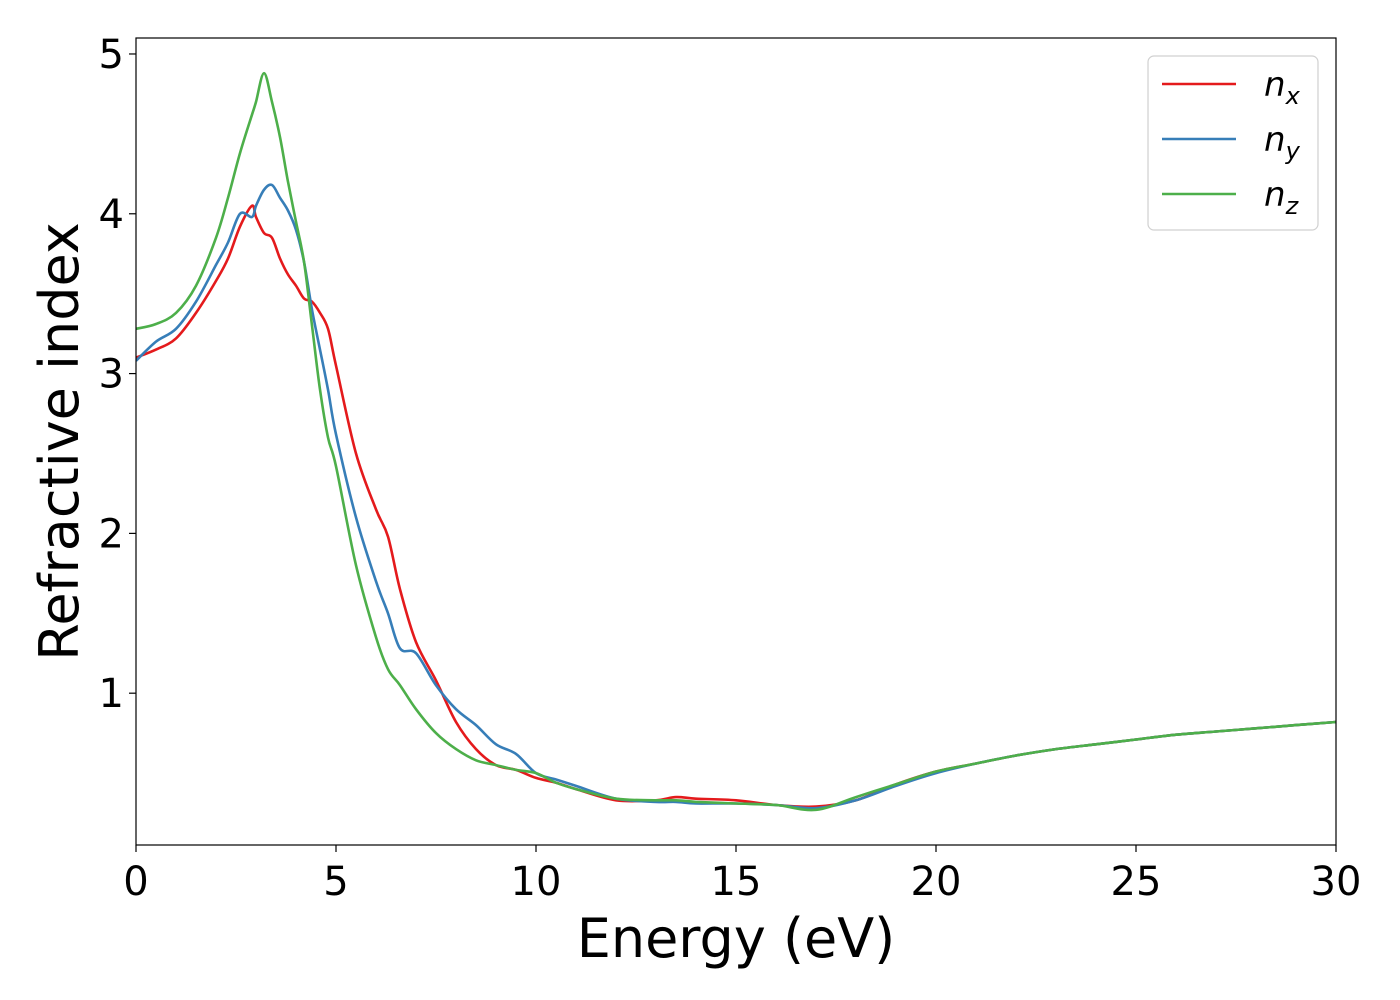 This screenshot has height=1000, width=1400. I want to click on x-tick-label: 30, so click(1336, 882).